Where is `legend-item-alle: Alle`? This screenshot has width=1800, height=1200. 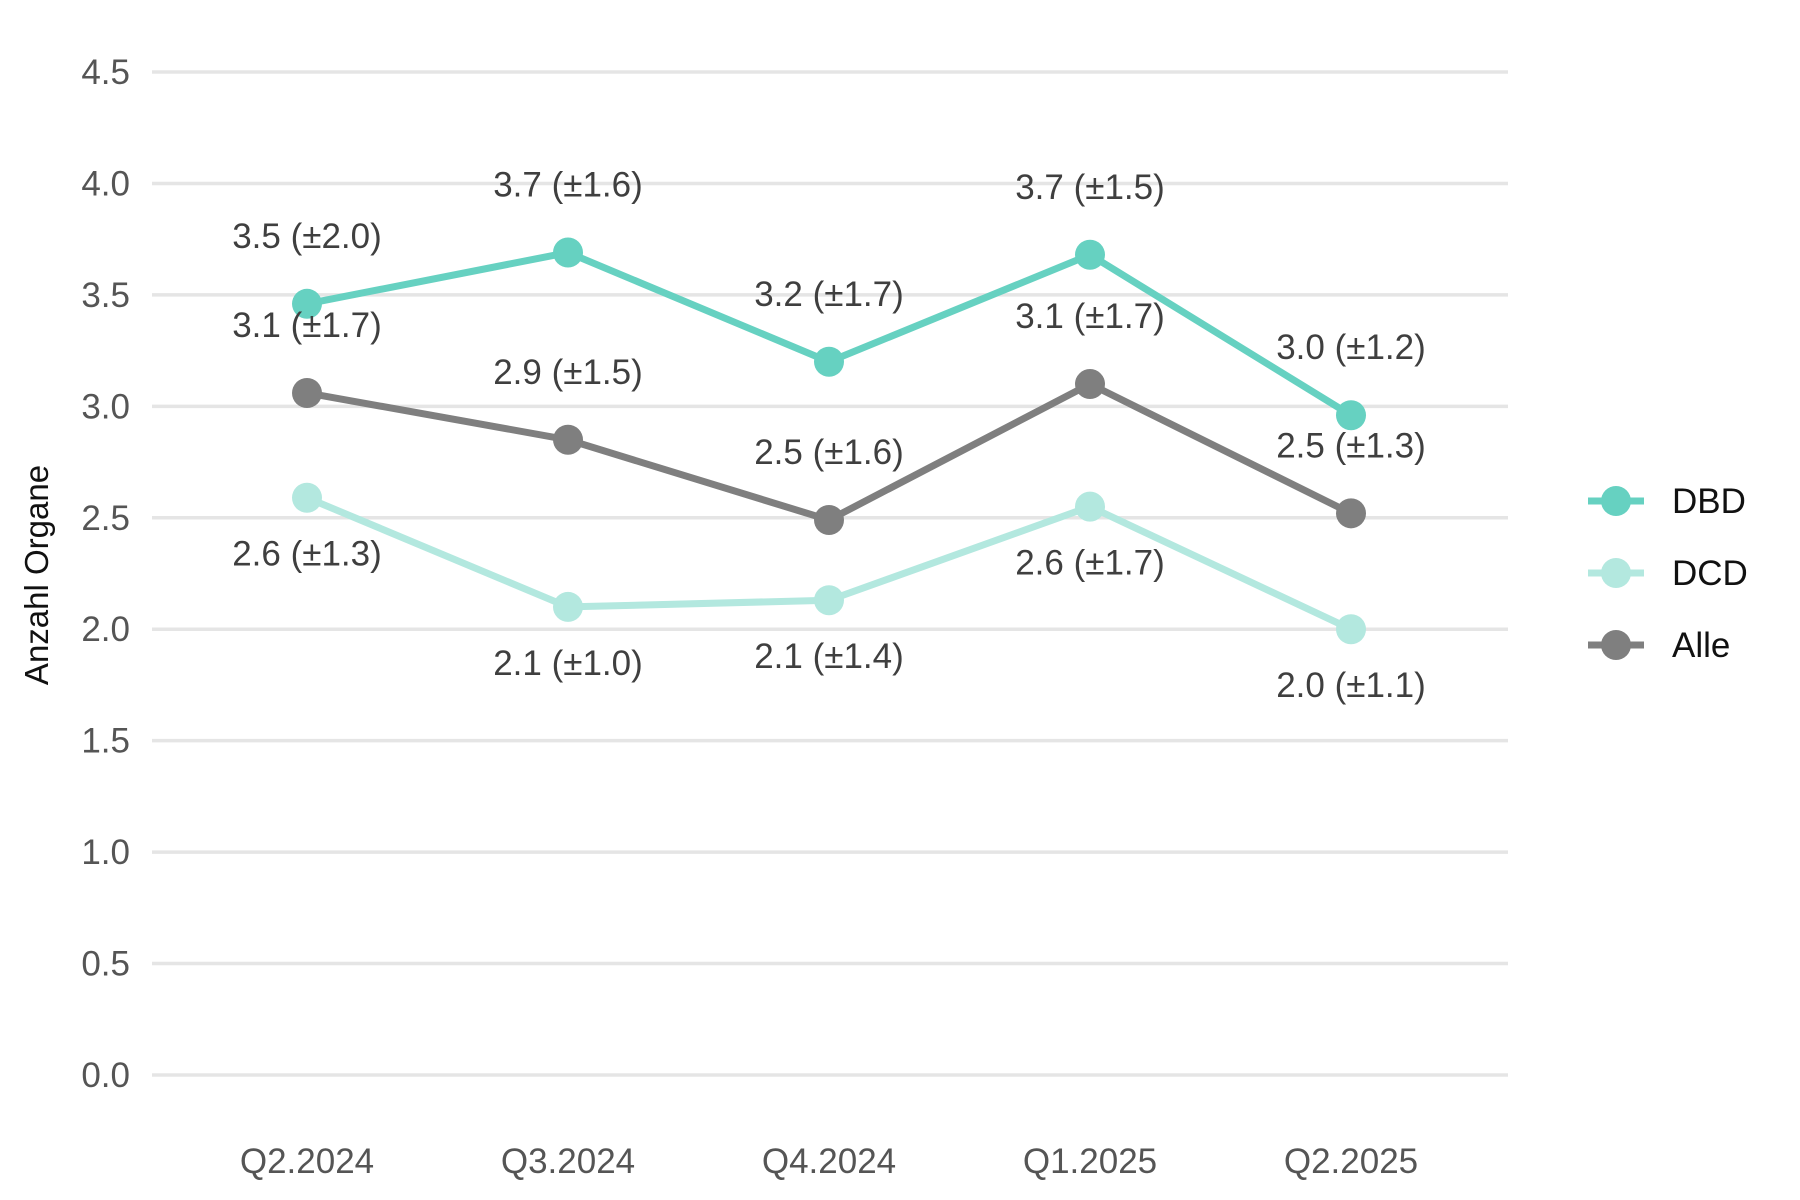
legend-item-alle: Alle is located at coordinates (1659, 645).